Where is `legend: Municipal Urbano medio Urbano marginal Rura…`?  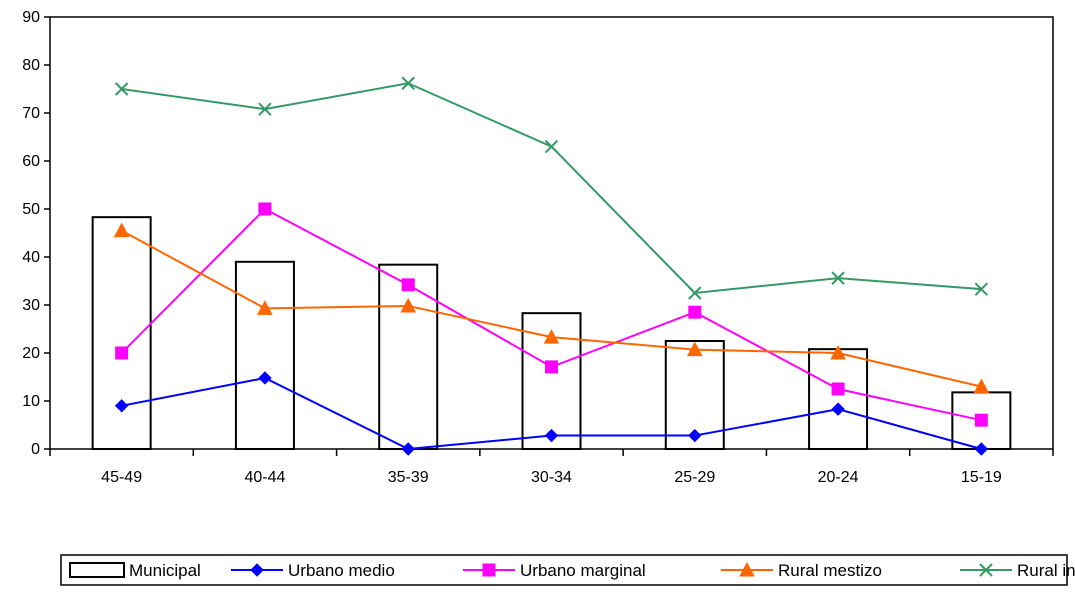 legend: Municipal Urbano medio Urbano marginal Rura… is located at coordinates (567, 570).